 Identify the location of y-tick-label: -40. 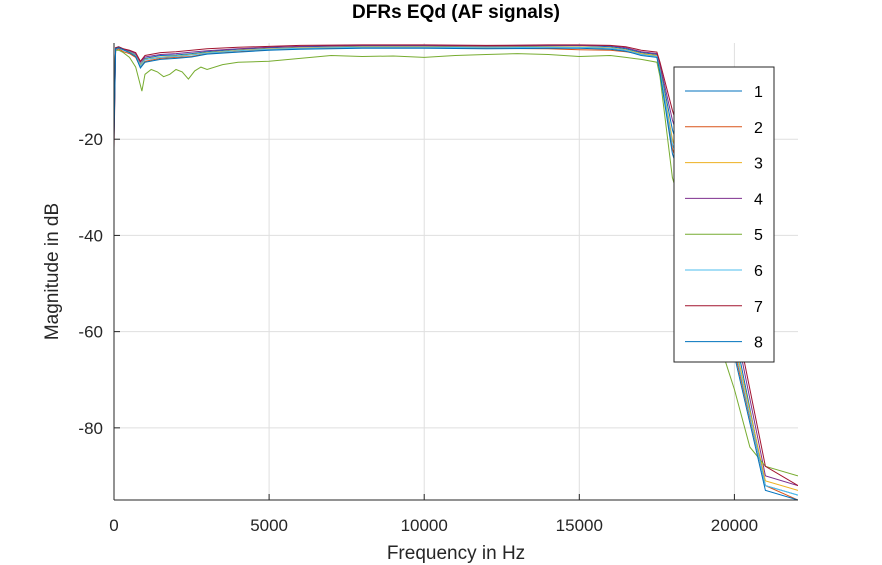
(90, 235).